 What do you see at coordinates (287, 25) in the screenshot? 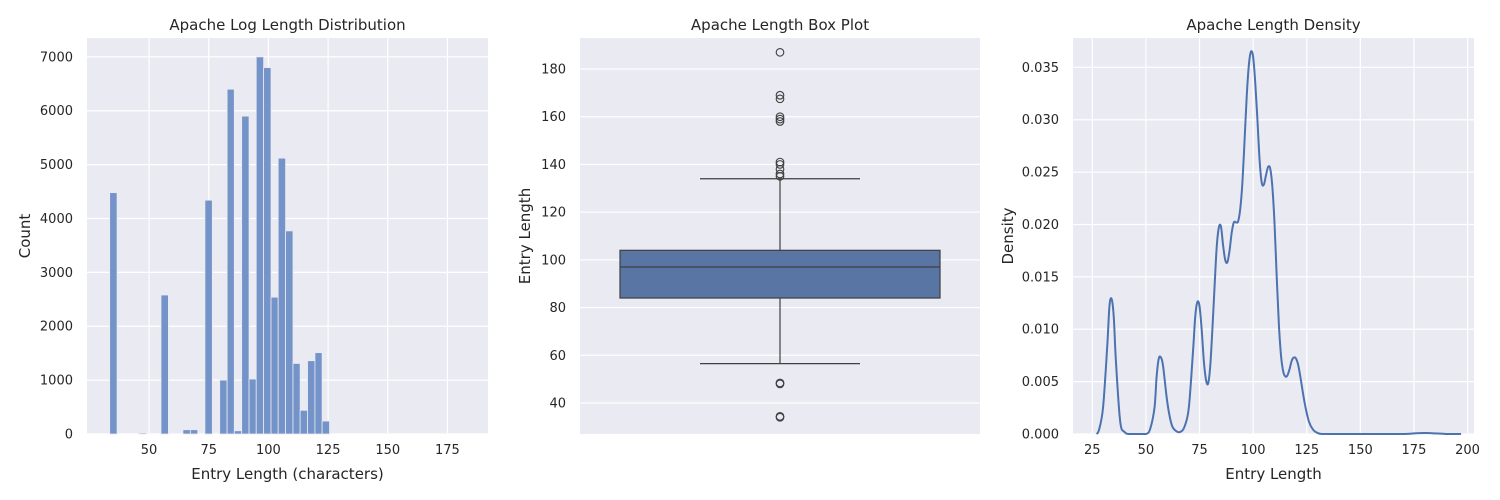
I see `histogram-title: Apache Log Length Distribution` at bounding box center [287, 25].